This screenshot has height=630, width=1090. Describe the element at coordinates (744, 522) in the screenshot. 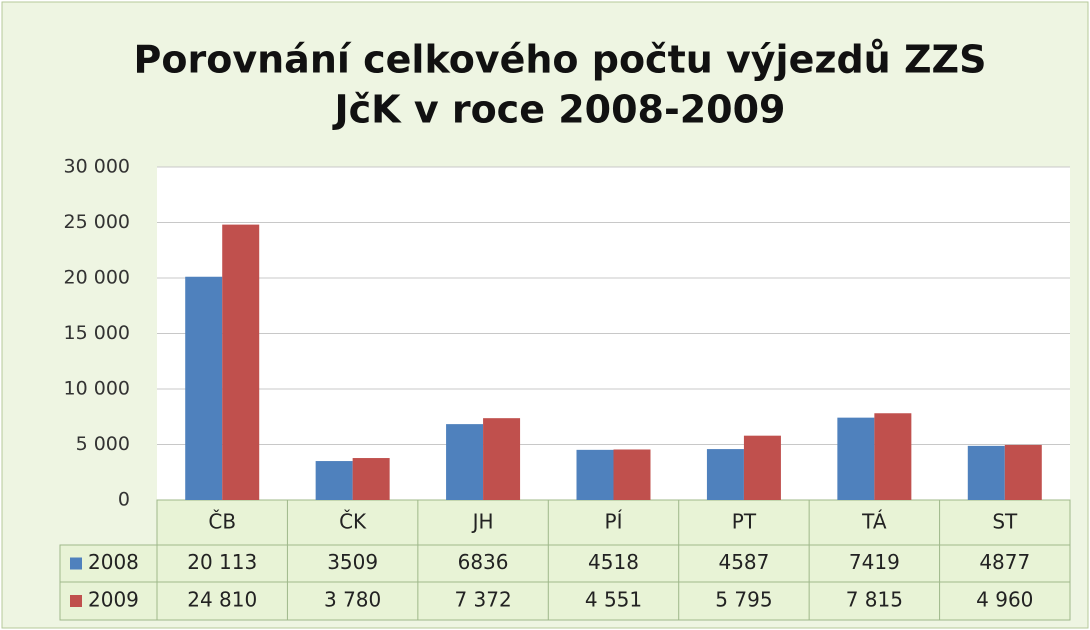

I see `x-tick-label: PT` at that location.